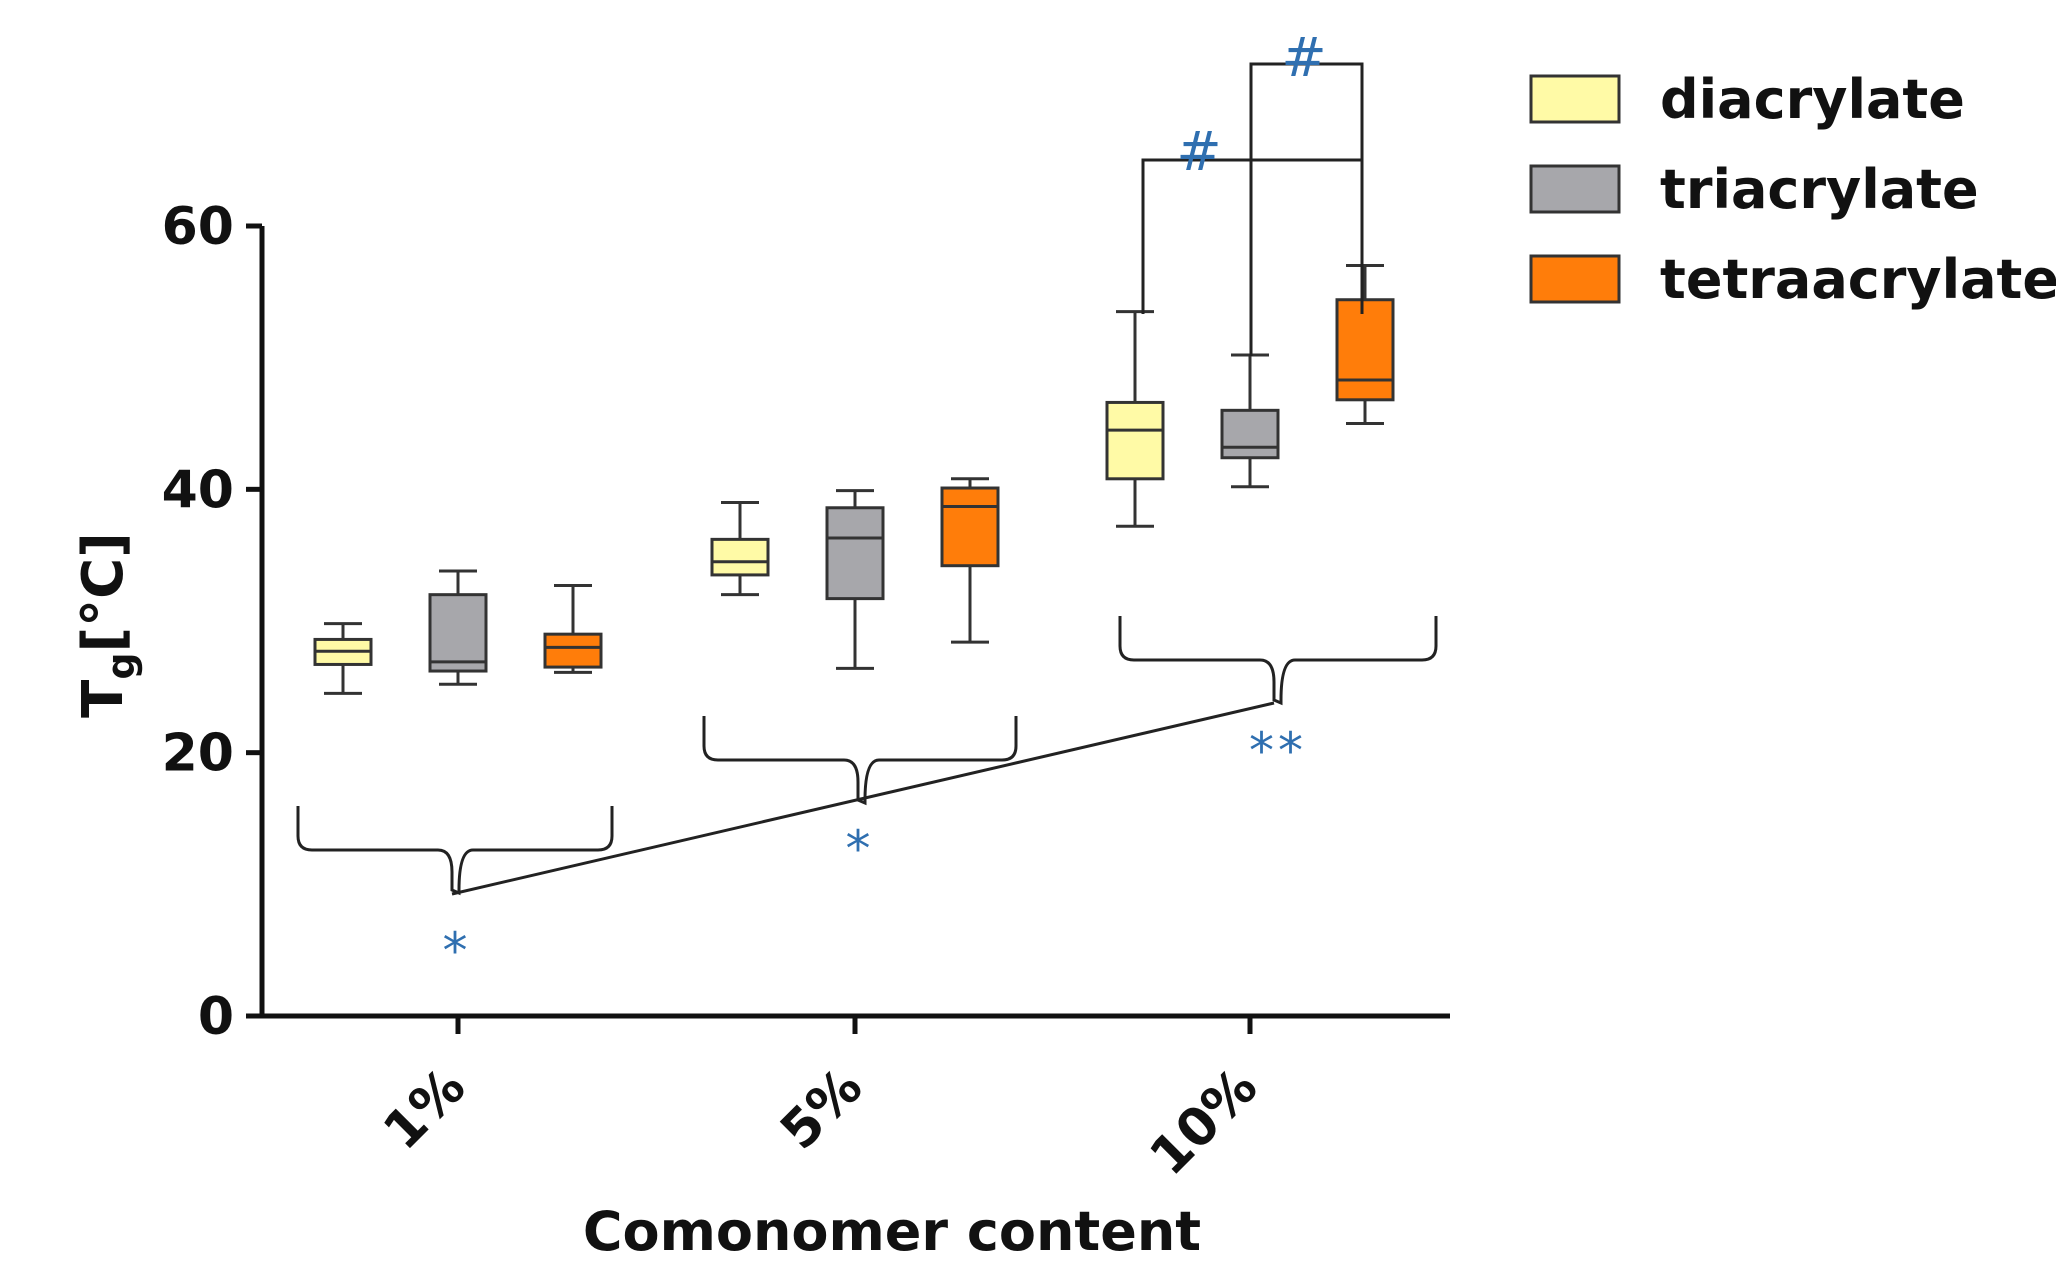 The width and height of the screenshot is (2056, 1279). What do you see at coordinates (573, 628) in the screenshot?
I see `box-tetraacrylate-1%` at bounding box center [573, 628].